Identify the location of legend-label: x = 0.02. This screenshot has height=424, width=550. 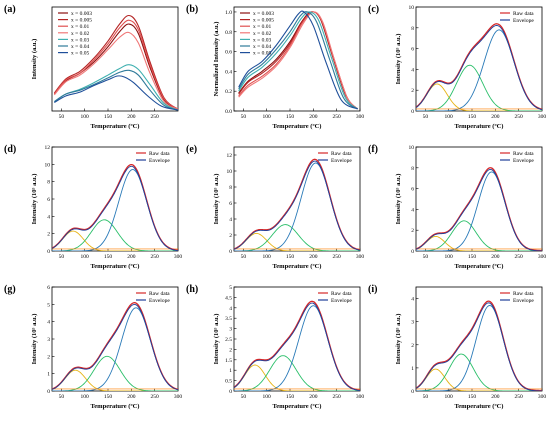
(262, 34).